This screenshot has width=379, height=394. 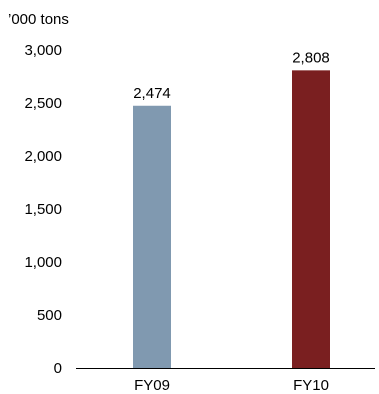 What do you see at coordinates (43, 50) in the screenshot?
I see `y-tick-label: 3,000` at bounding box center [43, 50].